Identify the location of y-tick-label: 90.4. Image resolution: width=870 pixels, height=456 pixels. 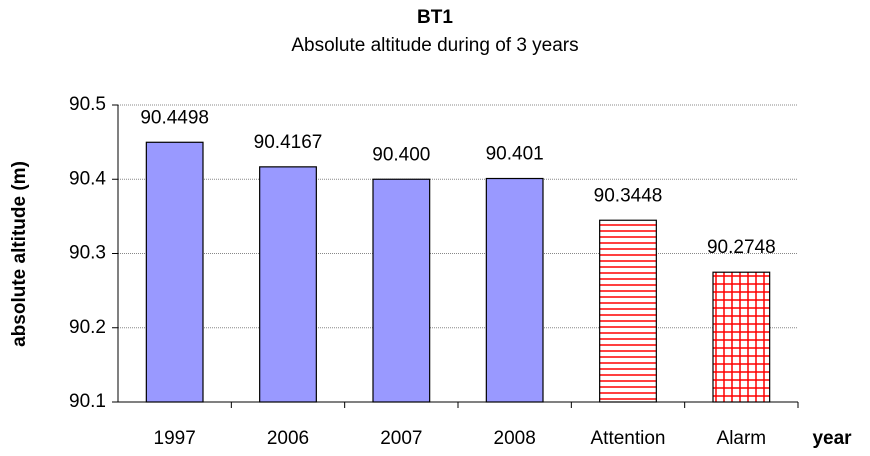
(87, 178).